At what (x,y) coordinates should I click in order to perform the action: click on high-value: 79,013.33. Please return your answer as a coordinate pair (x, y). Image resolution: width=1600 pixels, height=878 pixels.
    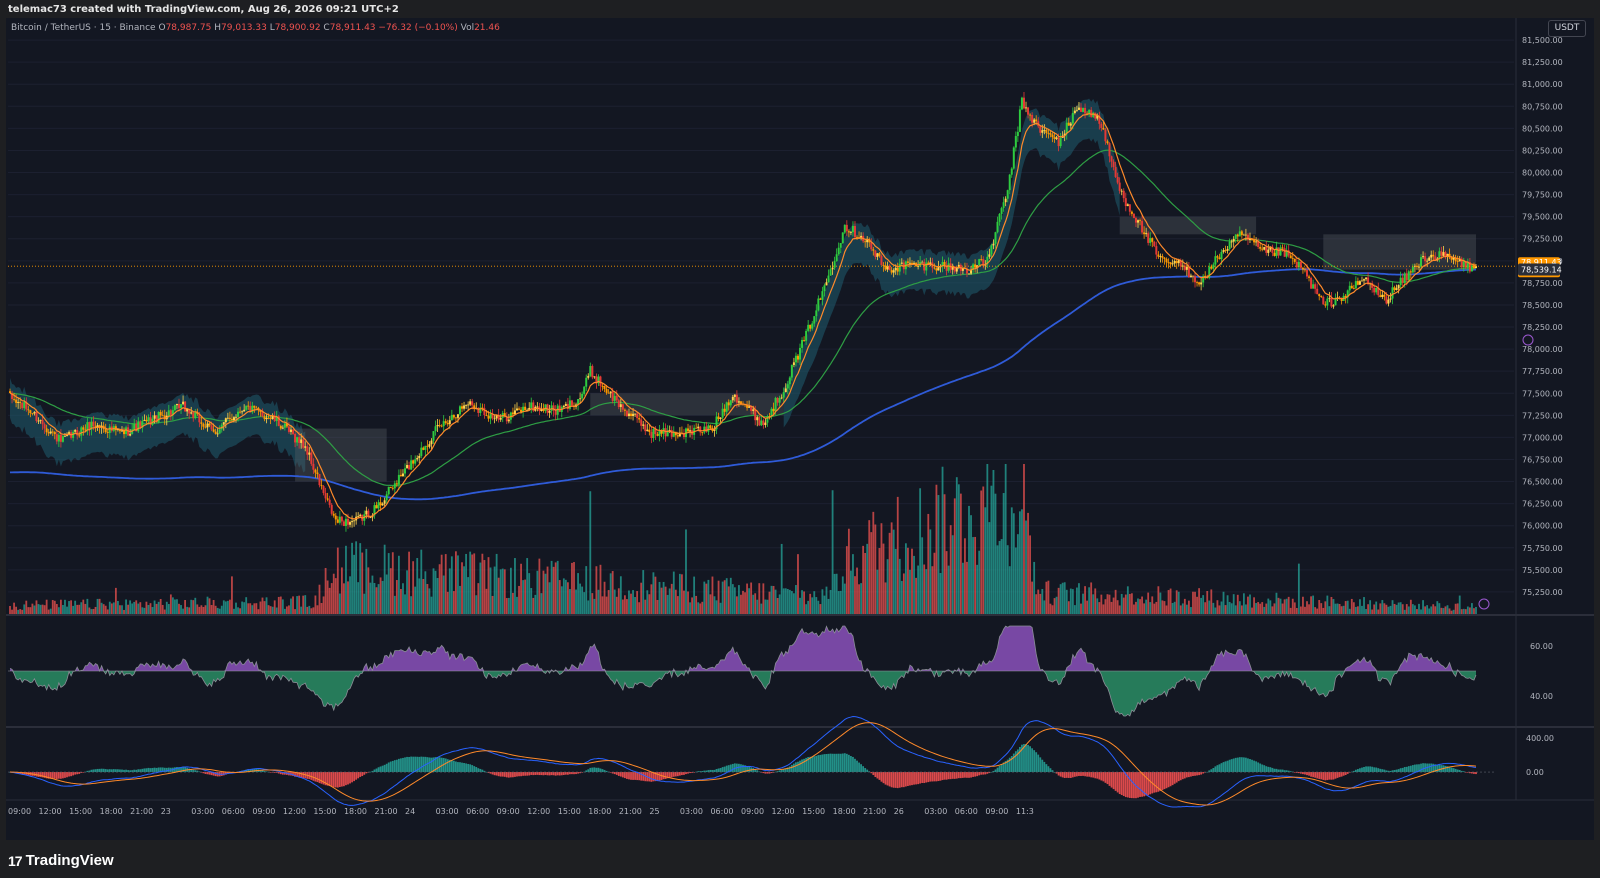
    Looking at the image, I should click on (244, 28).